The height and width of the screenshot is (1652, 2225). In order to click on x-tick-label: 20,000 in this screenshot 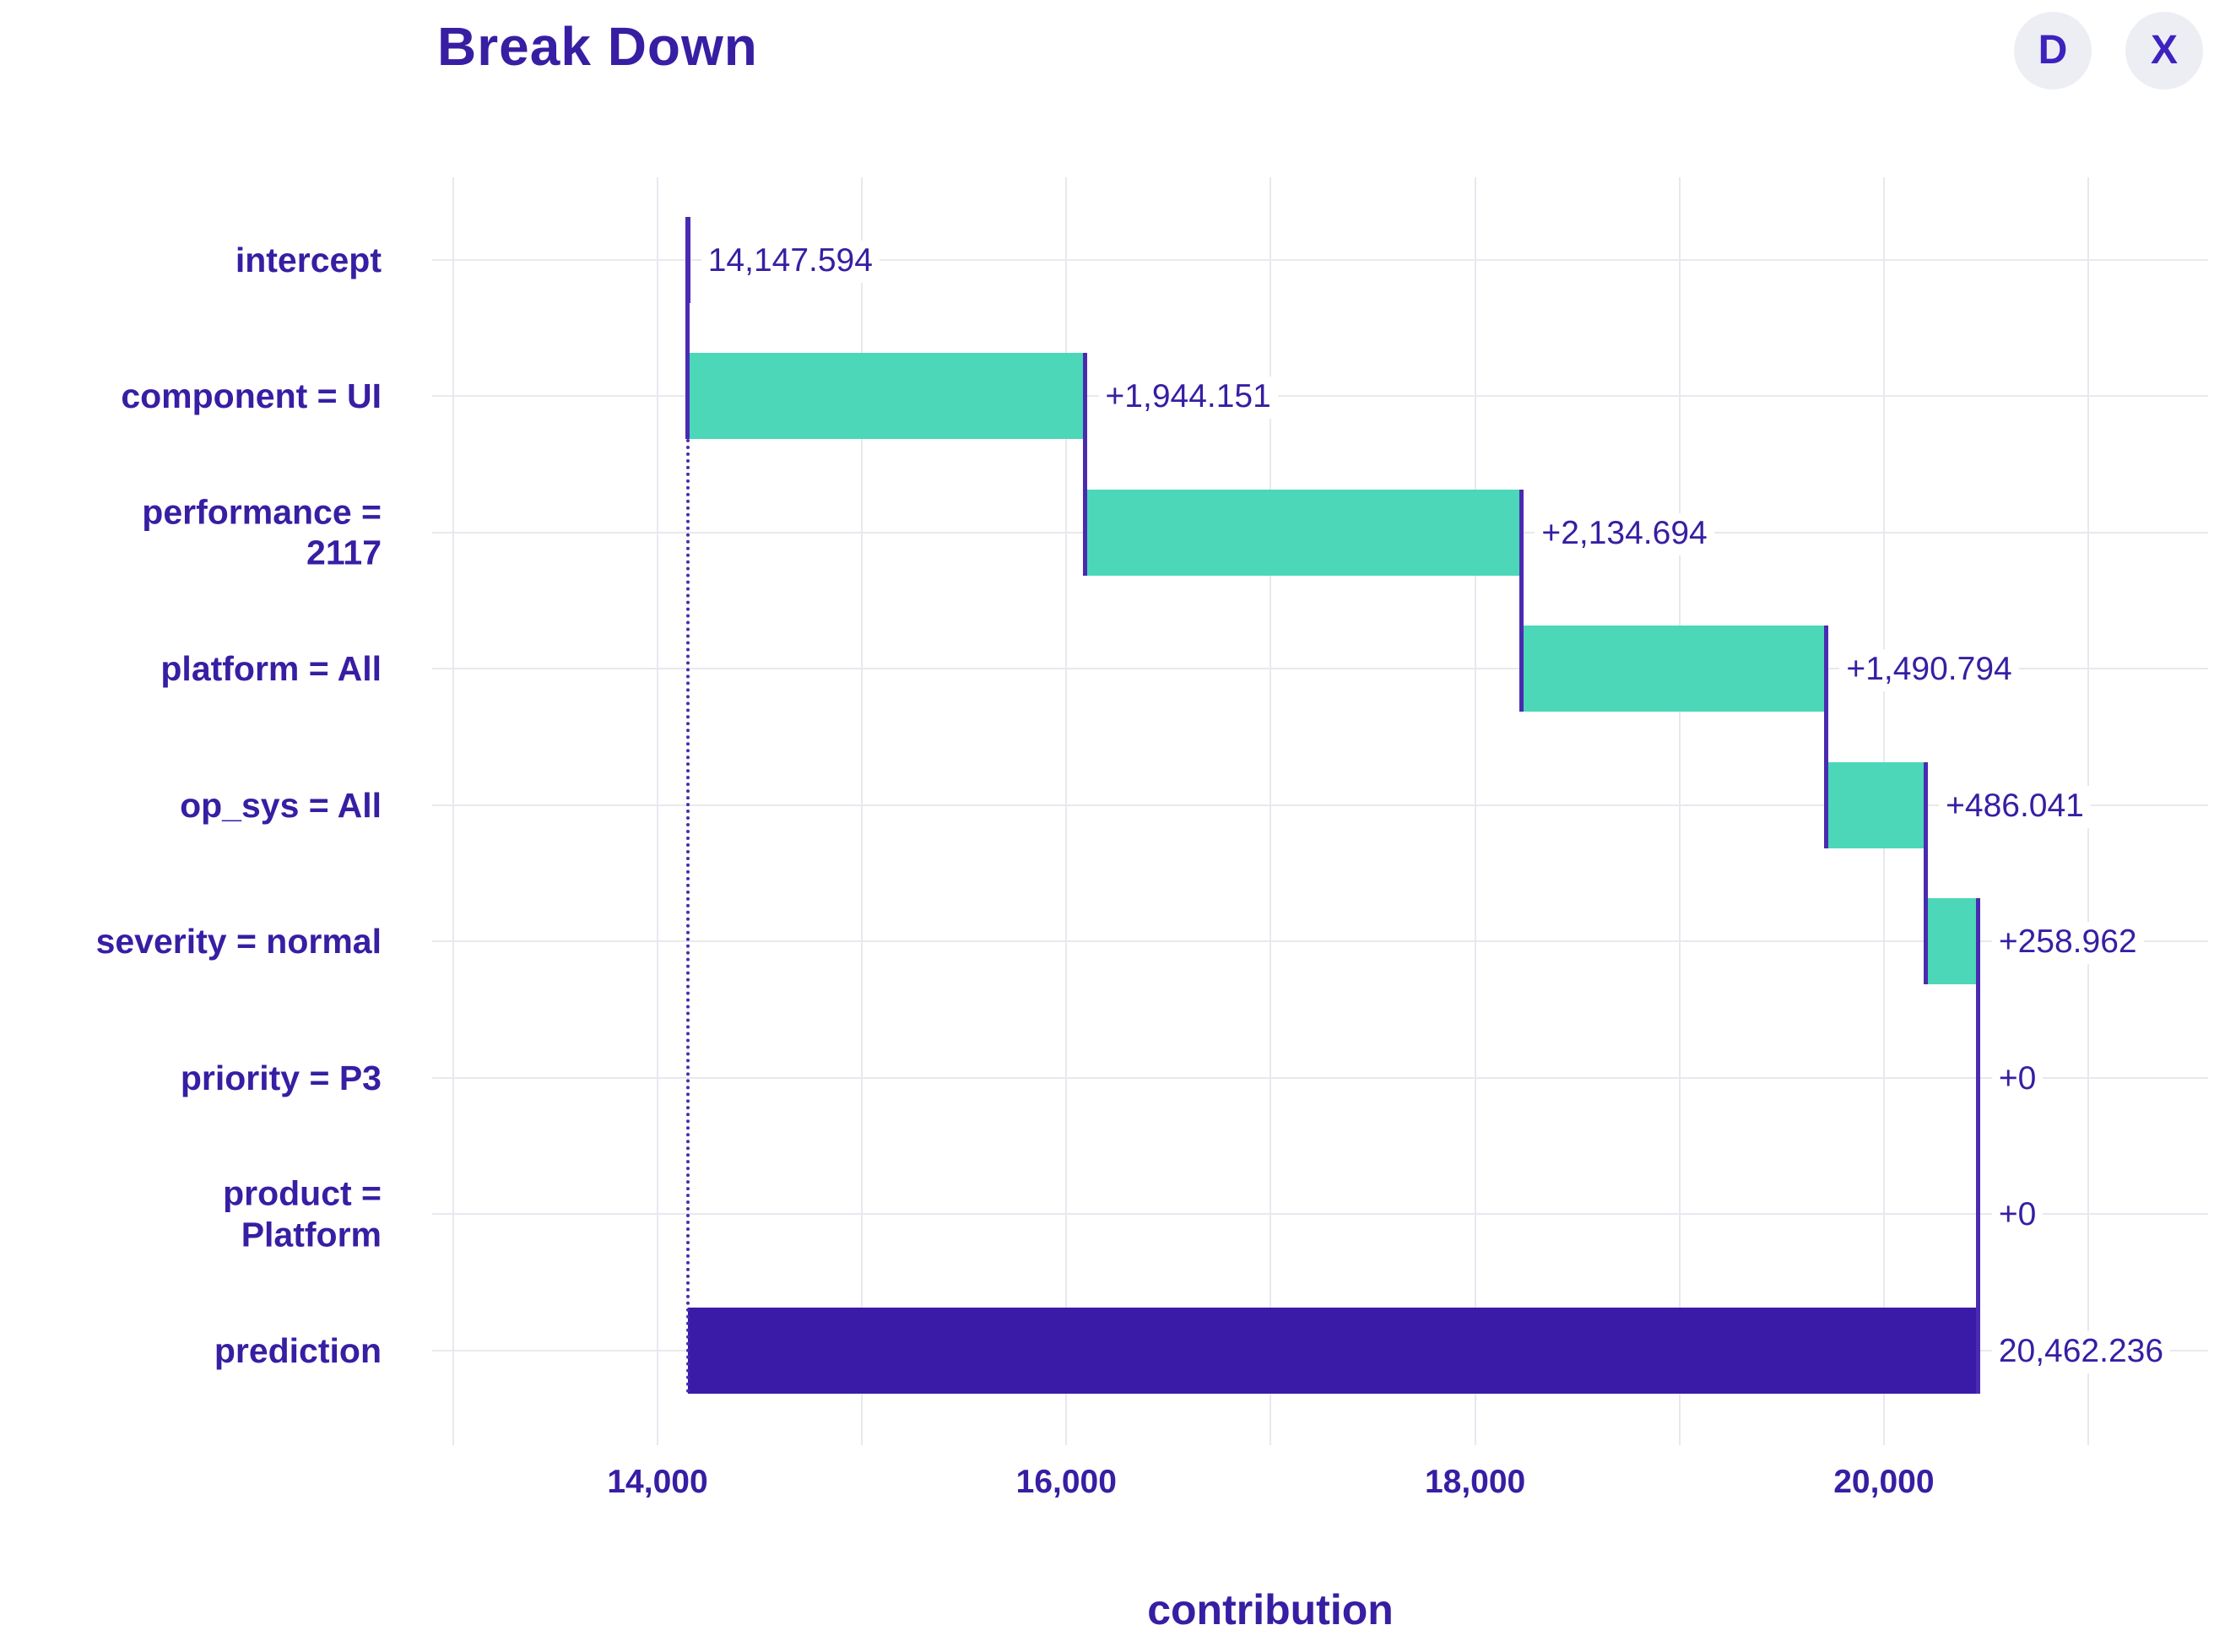, I will do `click(1884, 1482)`.